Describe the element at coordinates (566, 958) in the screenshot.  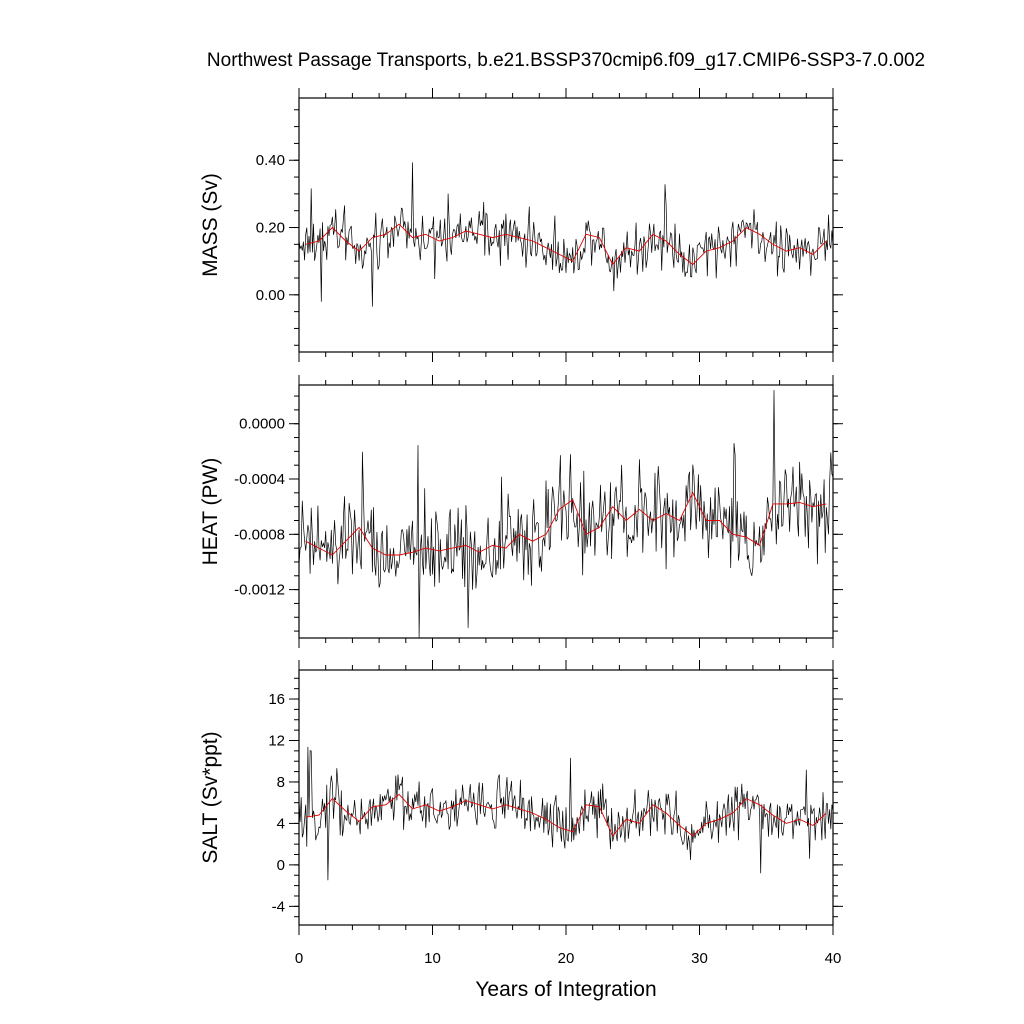
I see `x-tick-label: 20` at that location.